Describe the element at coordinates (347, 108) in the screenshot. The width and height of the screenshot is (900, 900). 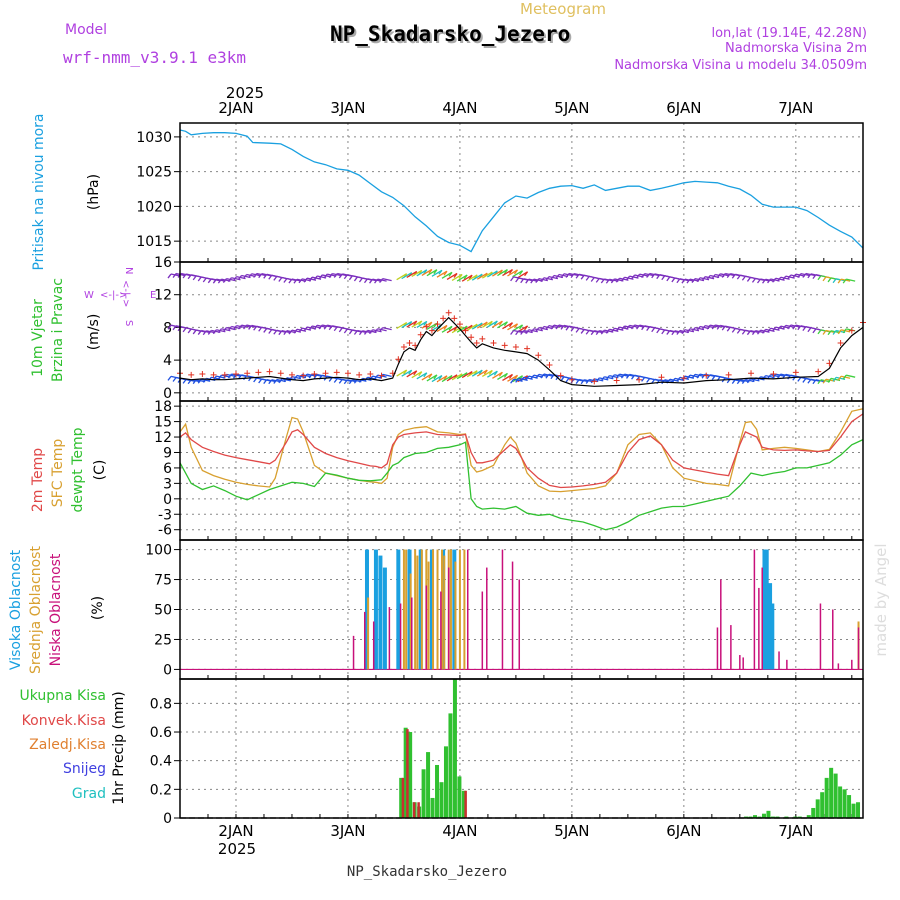
I see `top-day-label: 3JAN` at that location.